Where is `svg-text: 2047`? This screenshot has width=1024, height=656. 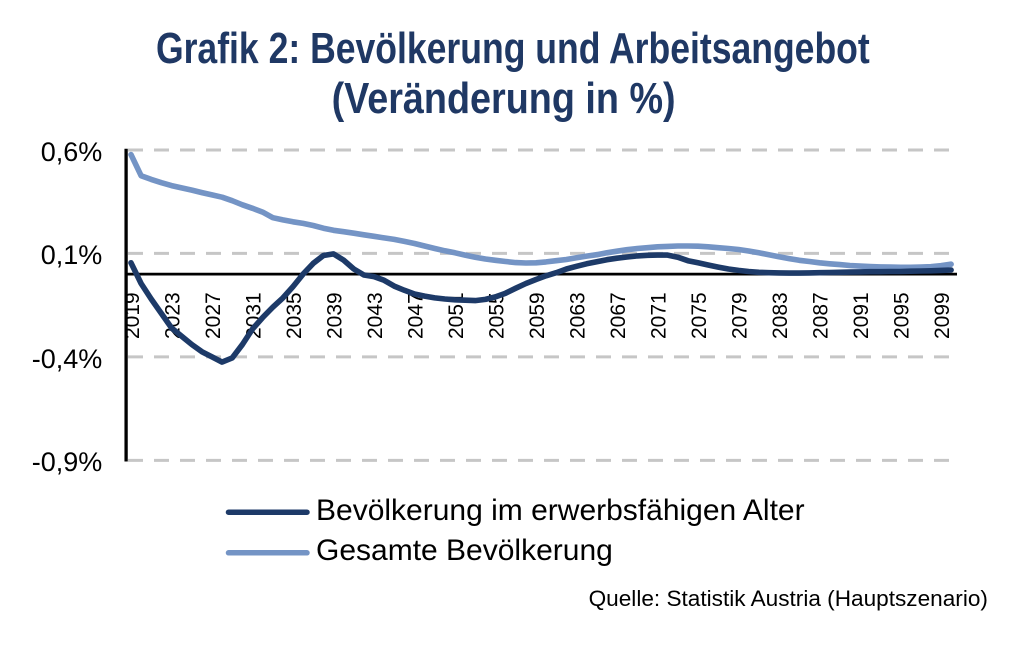 svg-text: 2047 is located at coordinates (415, 315).